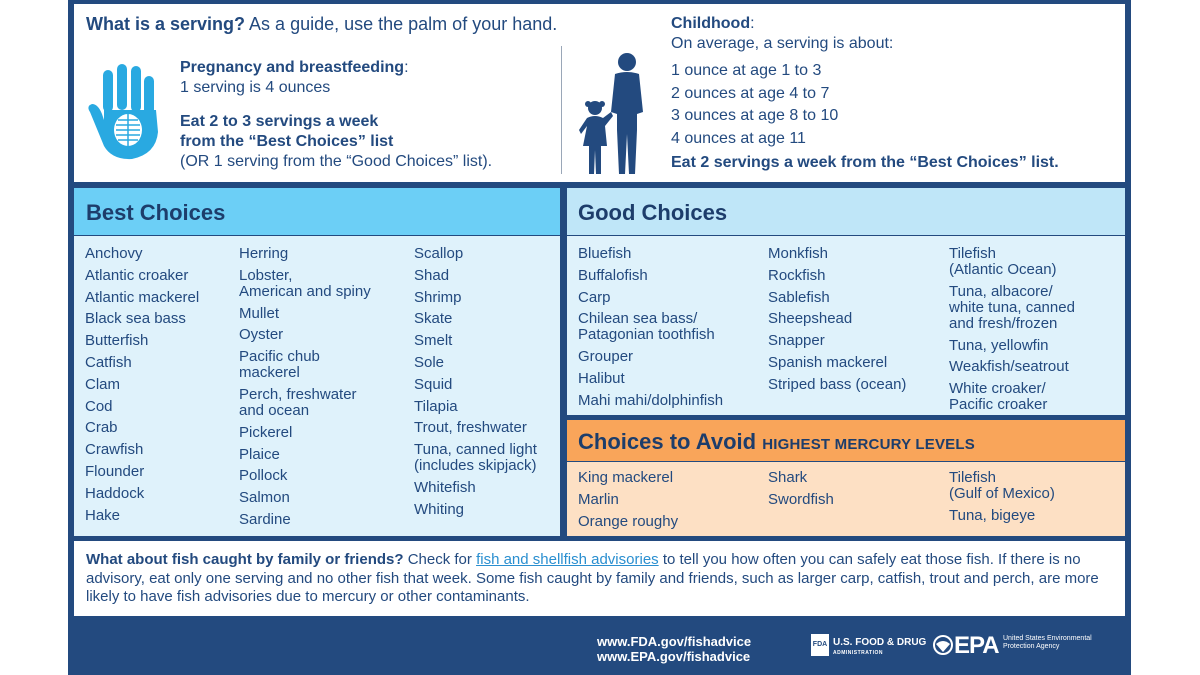 Image resolution: width=1200 pixels, height=675 pixels. What do you see at coordinates (432, 275) in the screenshot?
I see `fish-item: Shad` at bounding box center [432, 275].